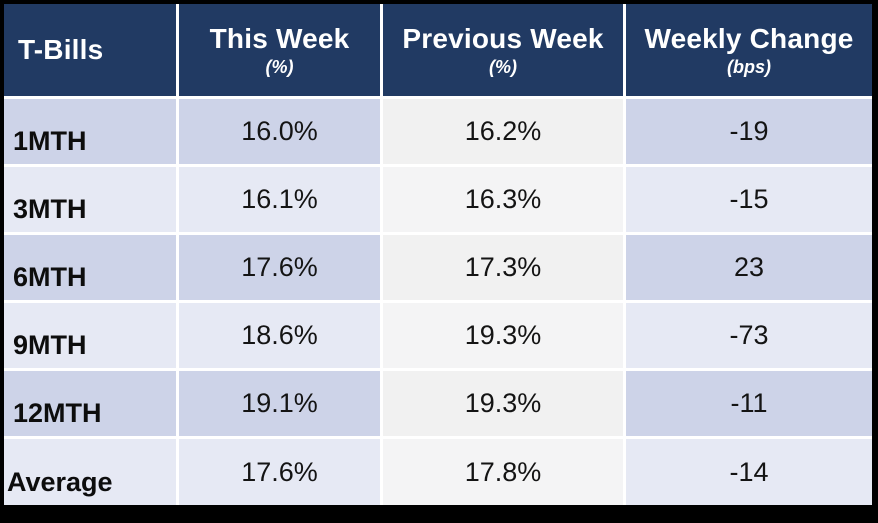 This screenshot has width=878, height=523. I want to click on header-cell-tbills: T-Bills, so click(90, 50).